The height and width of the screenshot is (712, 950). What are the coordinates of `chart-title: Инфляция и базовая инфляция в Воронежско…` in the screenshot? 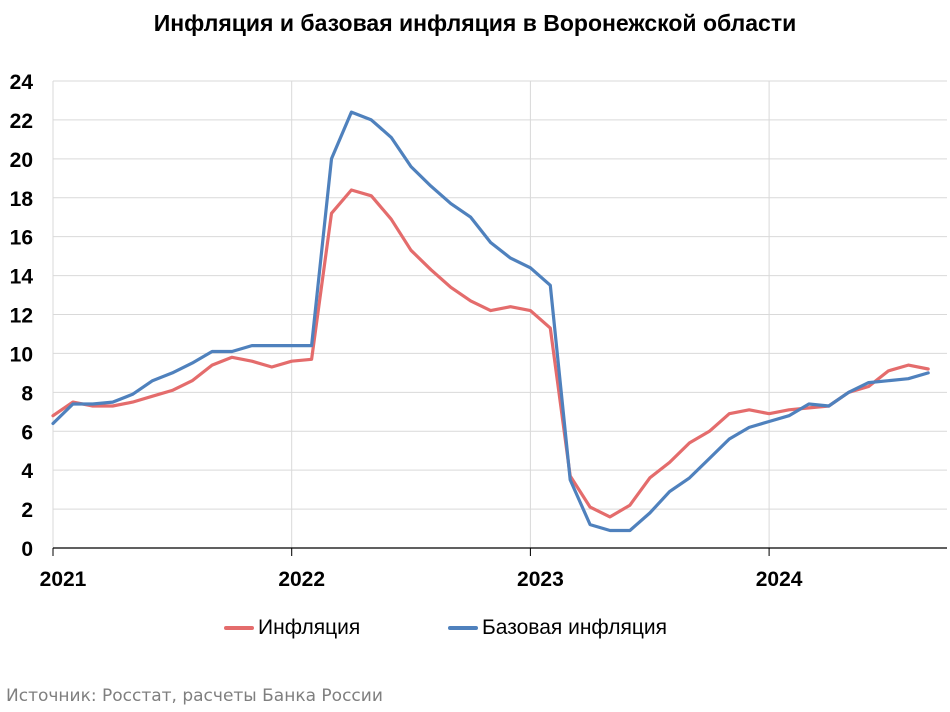 It's located at (475, 23).